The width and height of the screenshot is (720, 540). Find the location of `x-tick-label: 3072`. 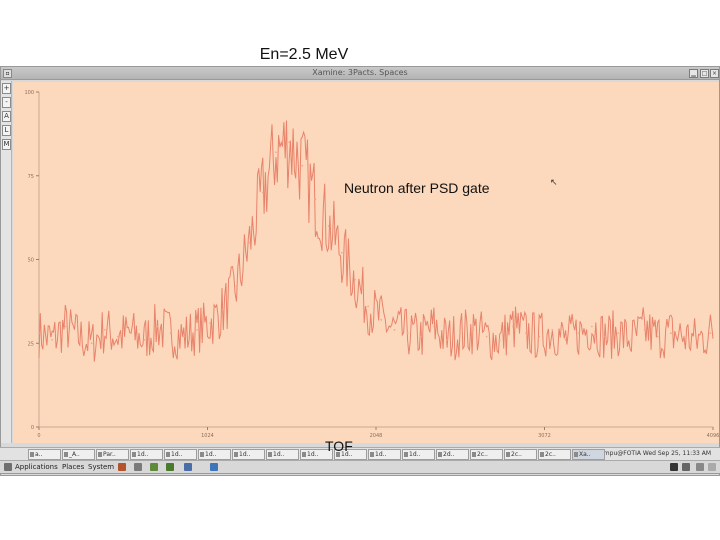

x-tick-label: 3072 is located at coordinates (544, 436).